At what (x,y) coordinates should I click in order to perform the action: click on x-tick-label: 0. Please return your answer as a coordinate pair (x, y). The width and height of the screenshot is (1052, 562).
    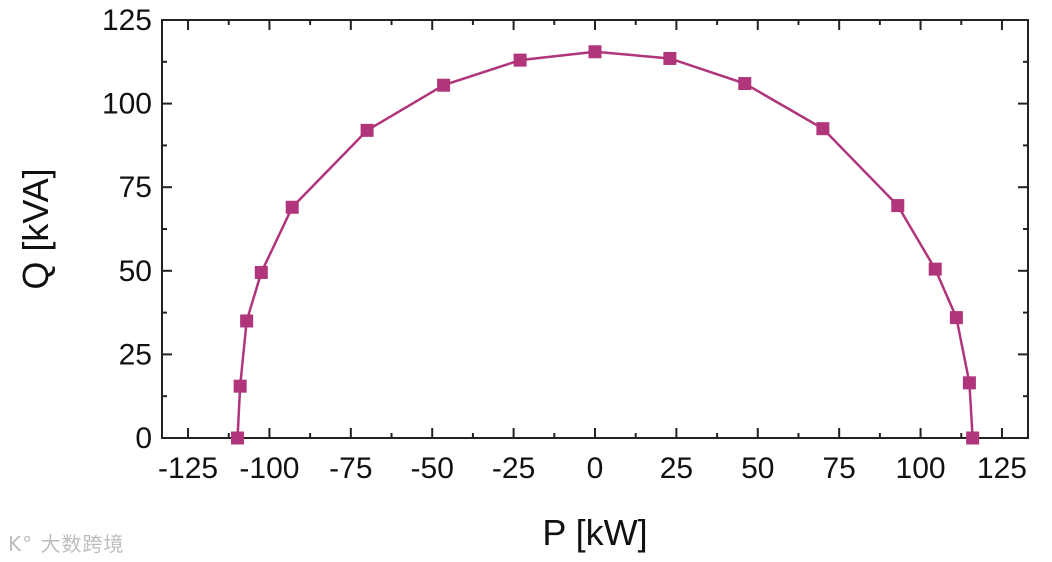
    Looking at the image, I should click on (595, 468).